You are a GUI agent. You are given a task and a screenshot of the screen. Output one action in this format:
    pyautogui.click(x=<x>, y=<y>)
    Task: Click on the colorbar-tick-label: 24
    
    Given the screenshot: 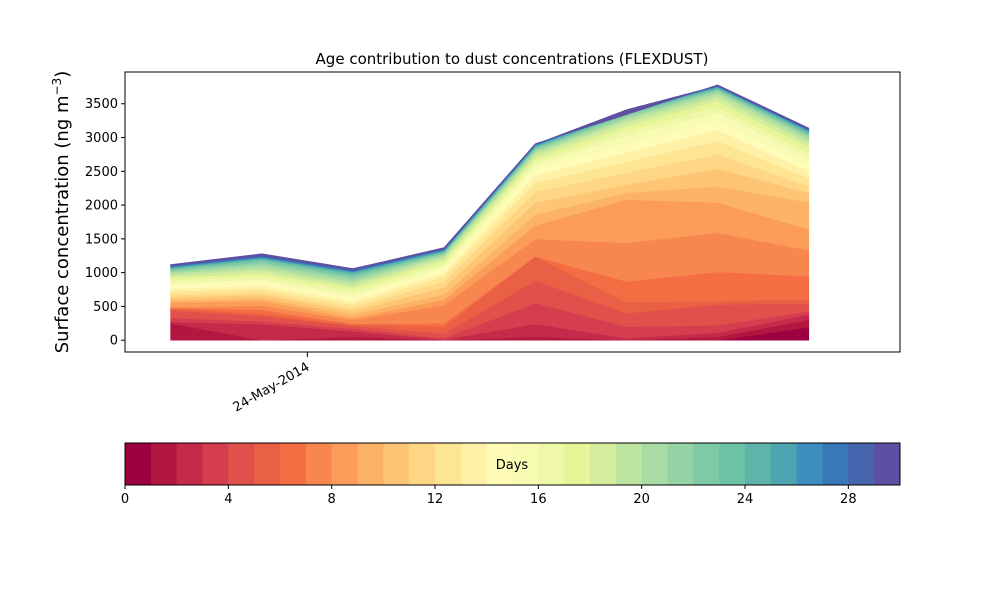 What is the action you would take?
    pyautogui.click(x=745, y=499)
    